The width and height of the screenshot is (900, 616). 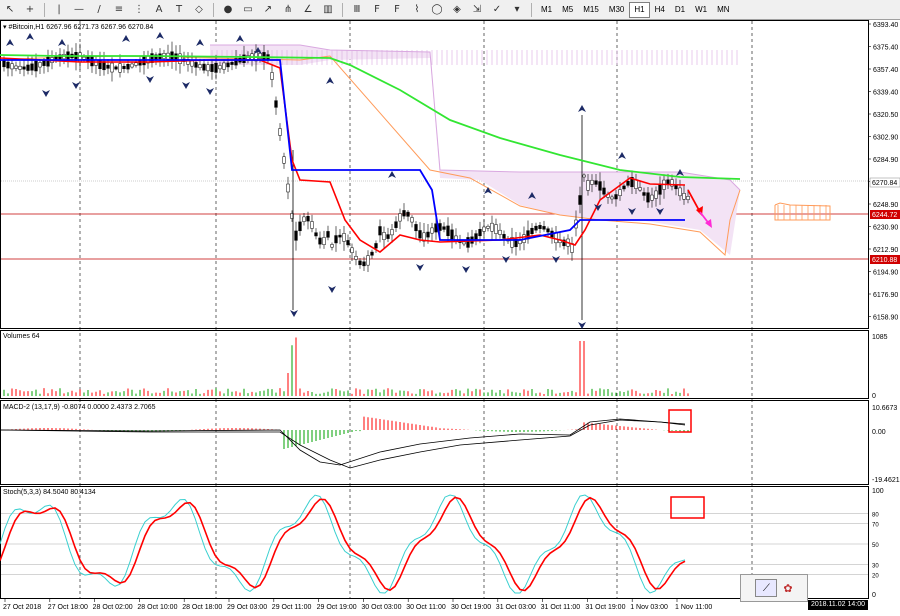 I want to click on price-label: 6339.40, so click(x=885, y=93).